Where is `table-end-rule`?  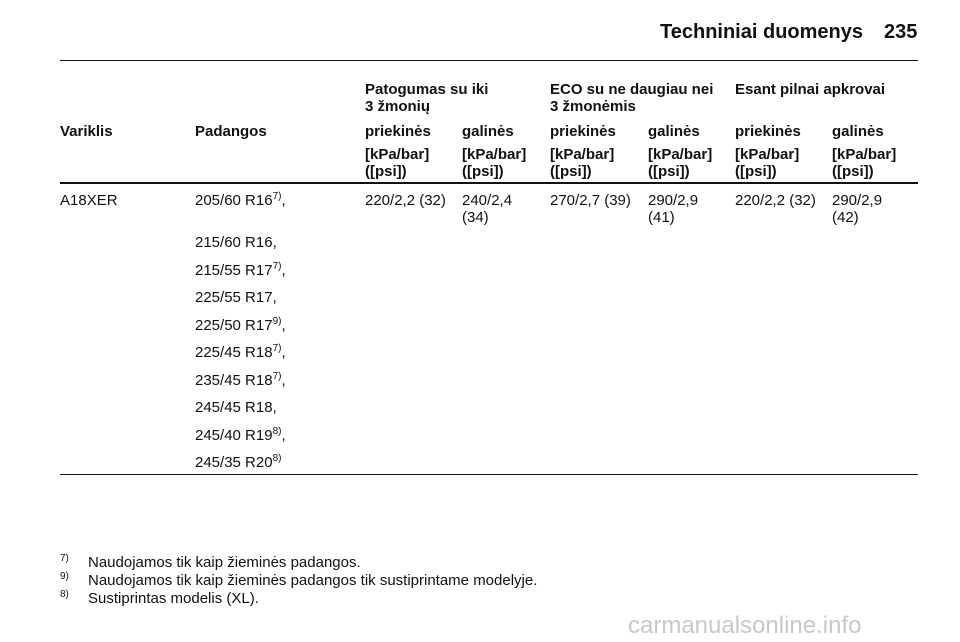 table-end-rule is located at coordinates (489, 474).